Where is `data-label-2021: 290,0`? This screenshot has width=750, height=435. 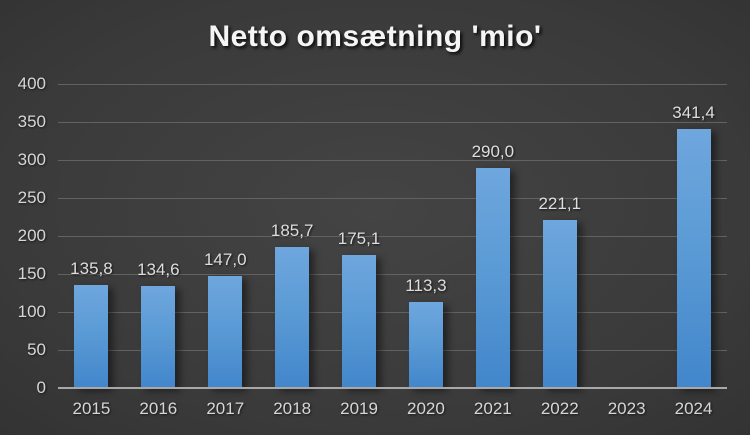
data-label-2021: 290,0 is located at coordinates (493, 151).